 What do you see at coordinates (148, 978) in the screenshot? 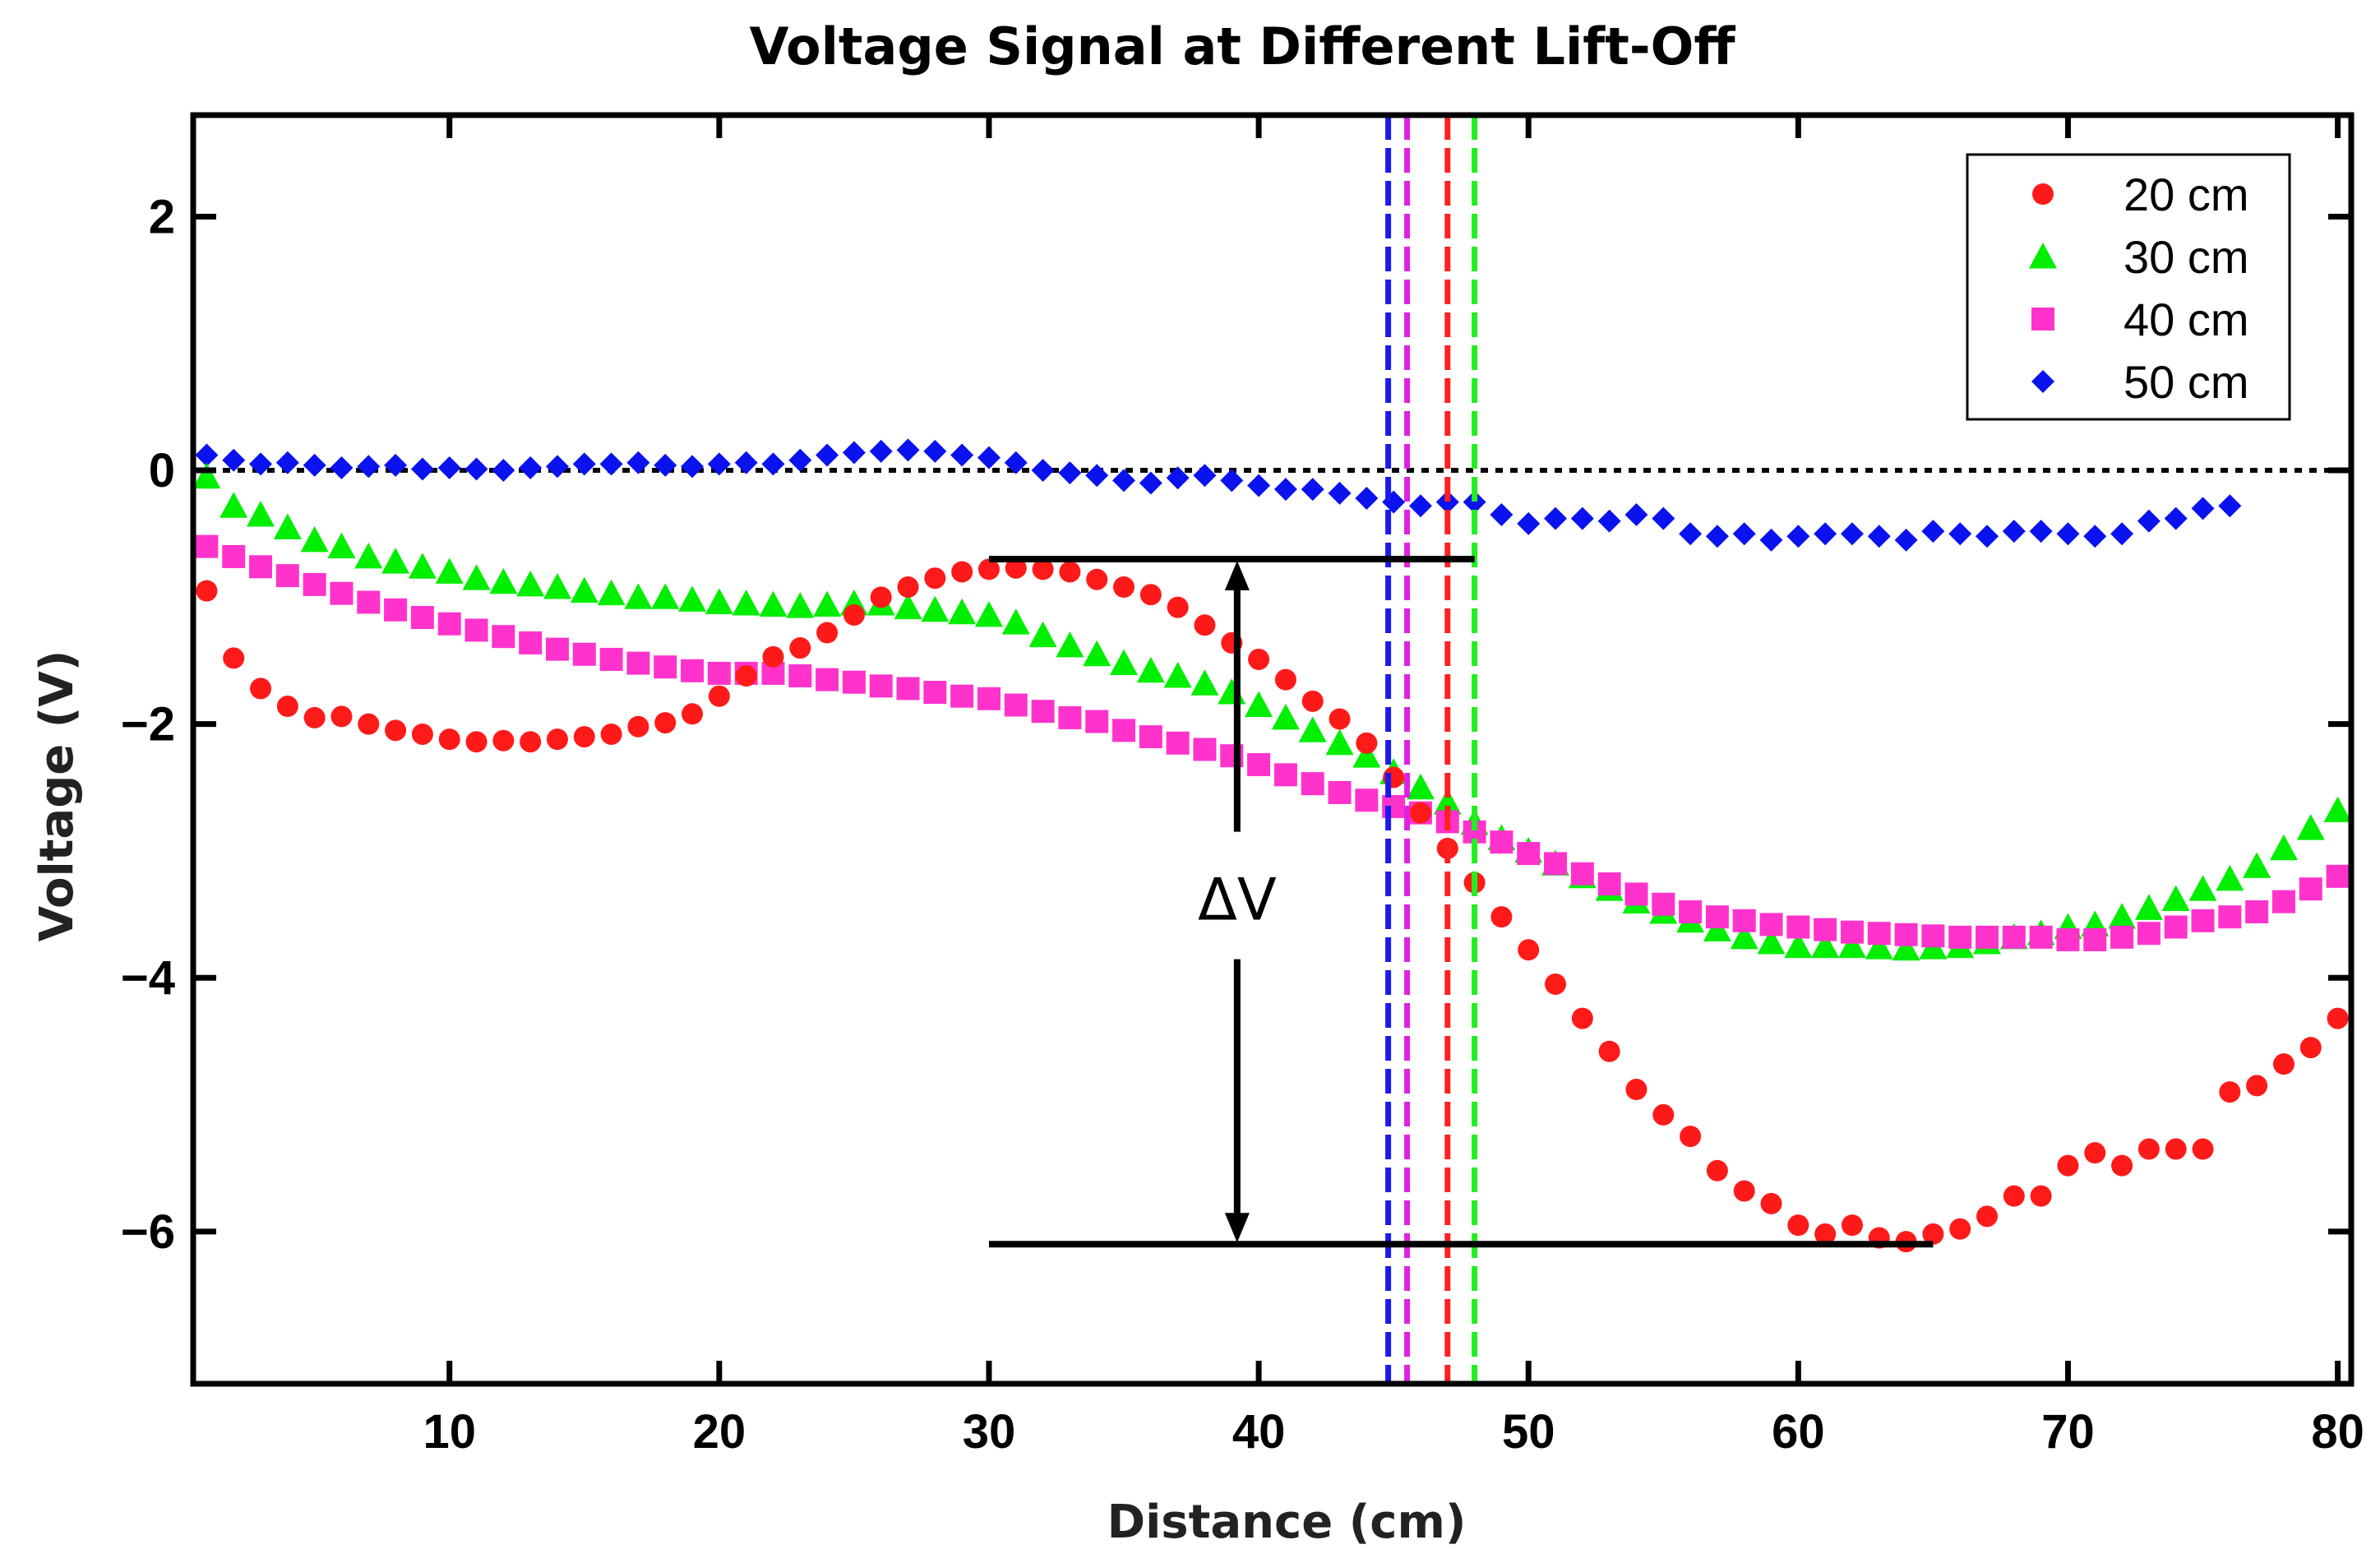
I see `y-tick-label: −4` at bounding box center [148, 978].